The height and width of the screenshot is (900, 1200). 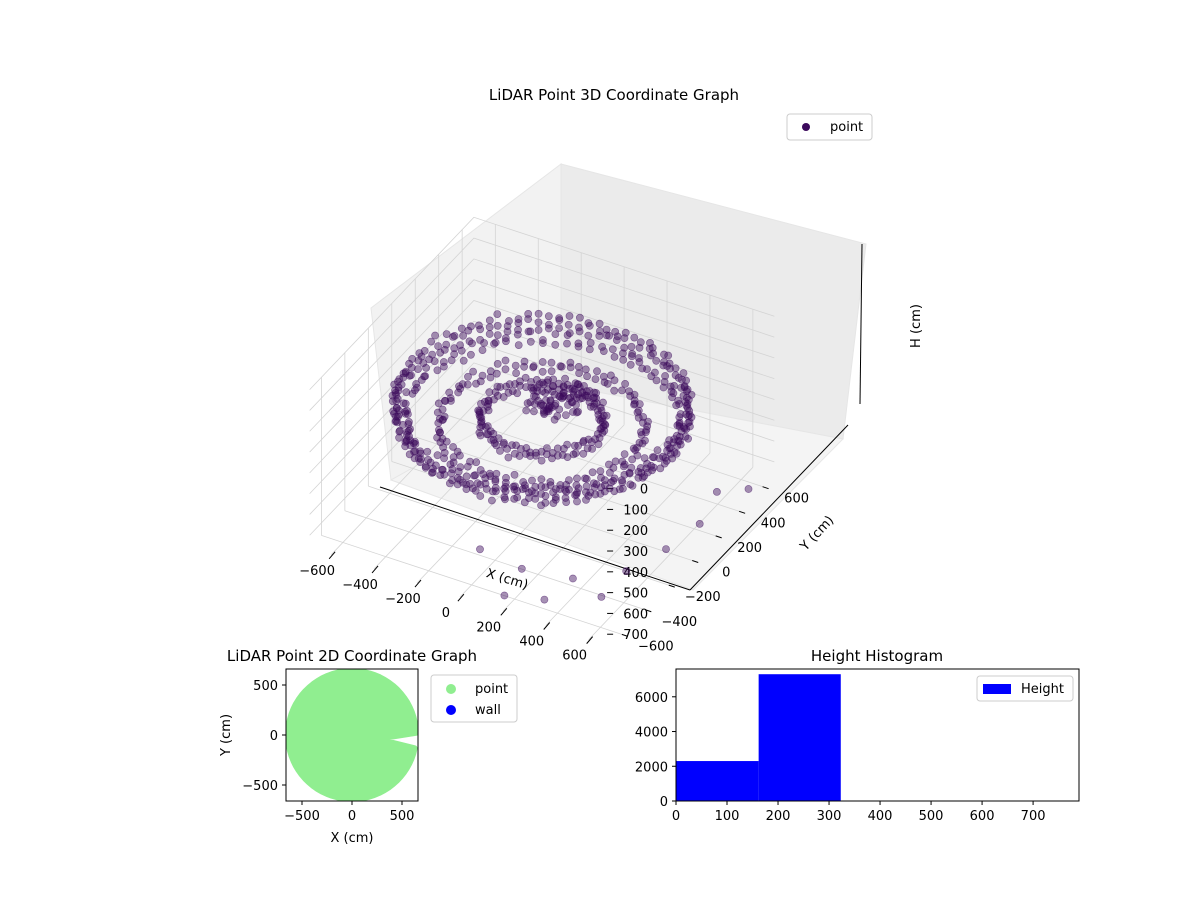 What do you see at coordinates (574, 656) in the screenshot?
I see `x-tick-label: 600` at bounding box center [574, 656].